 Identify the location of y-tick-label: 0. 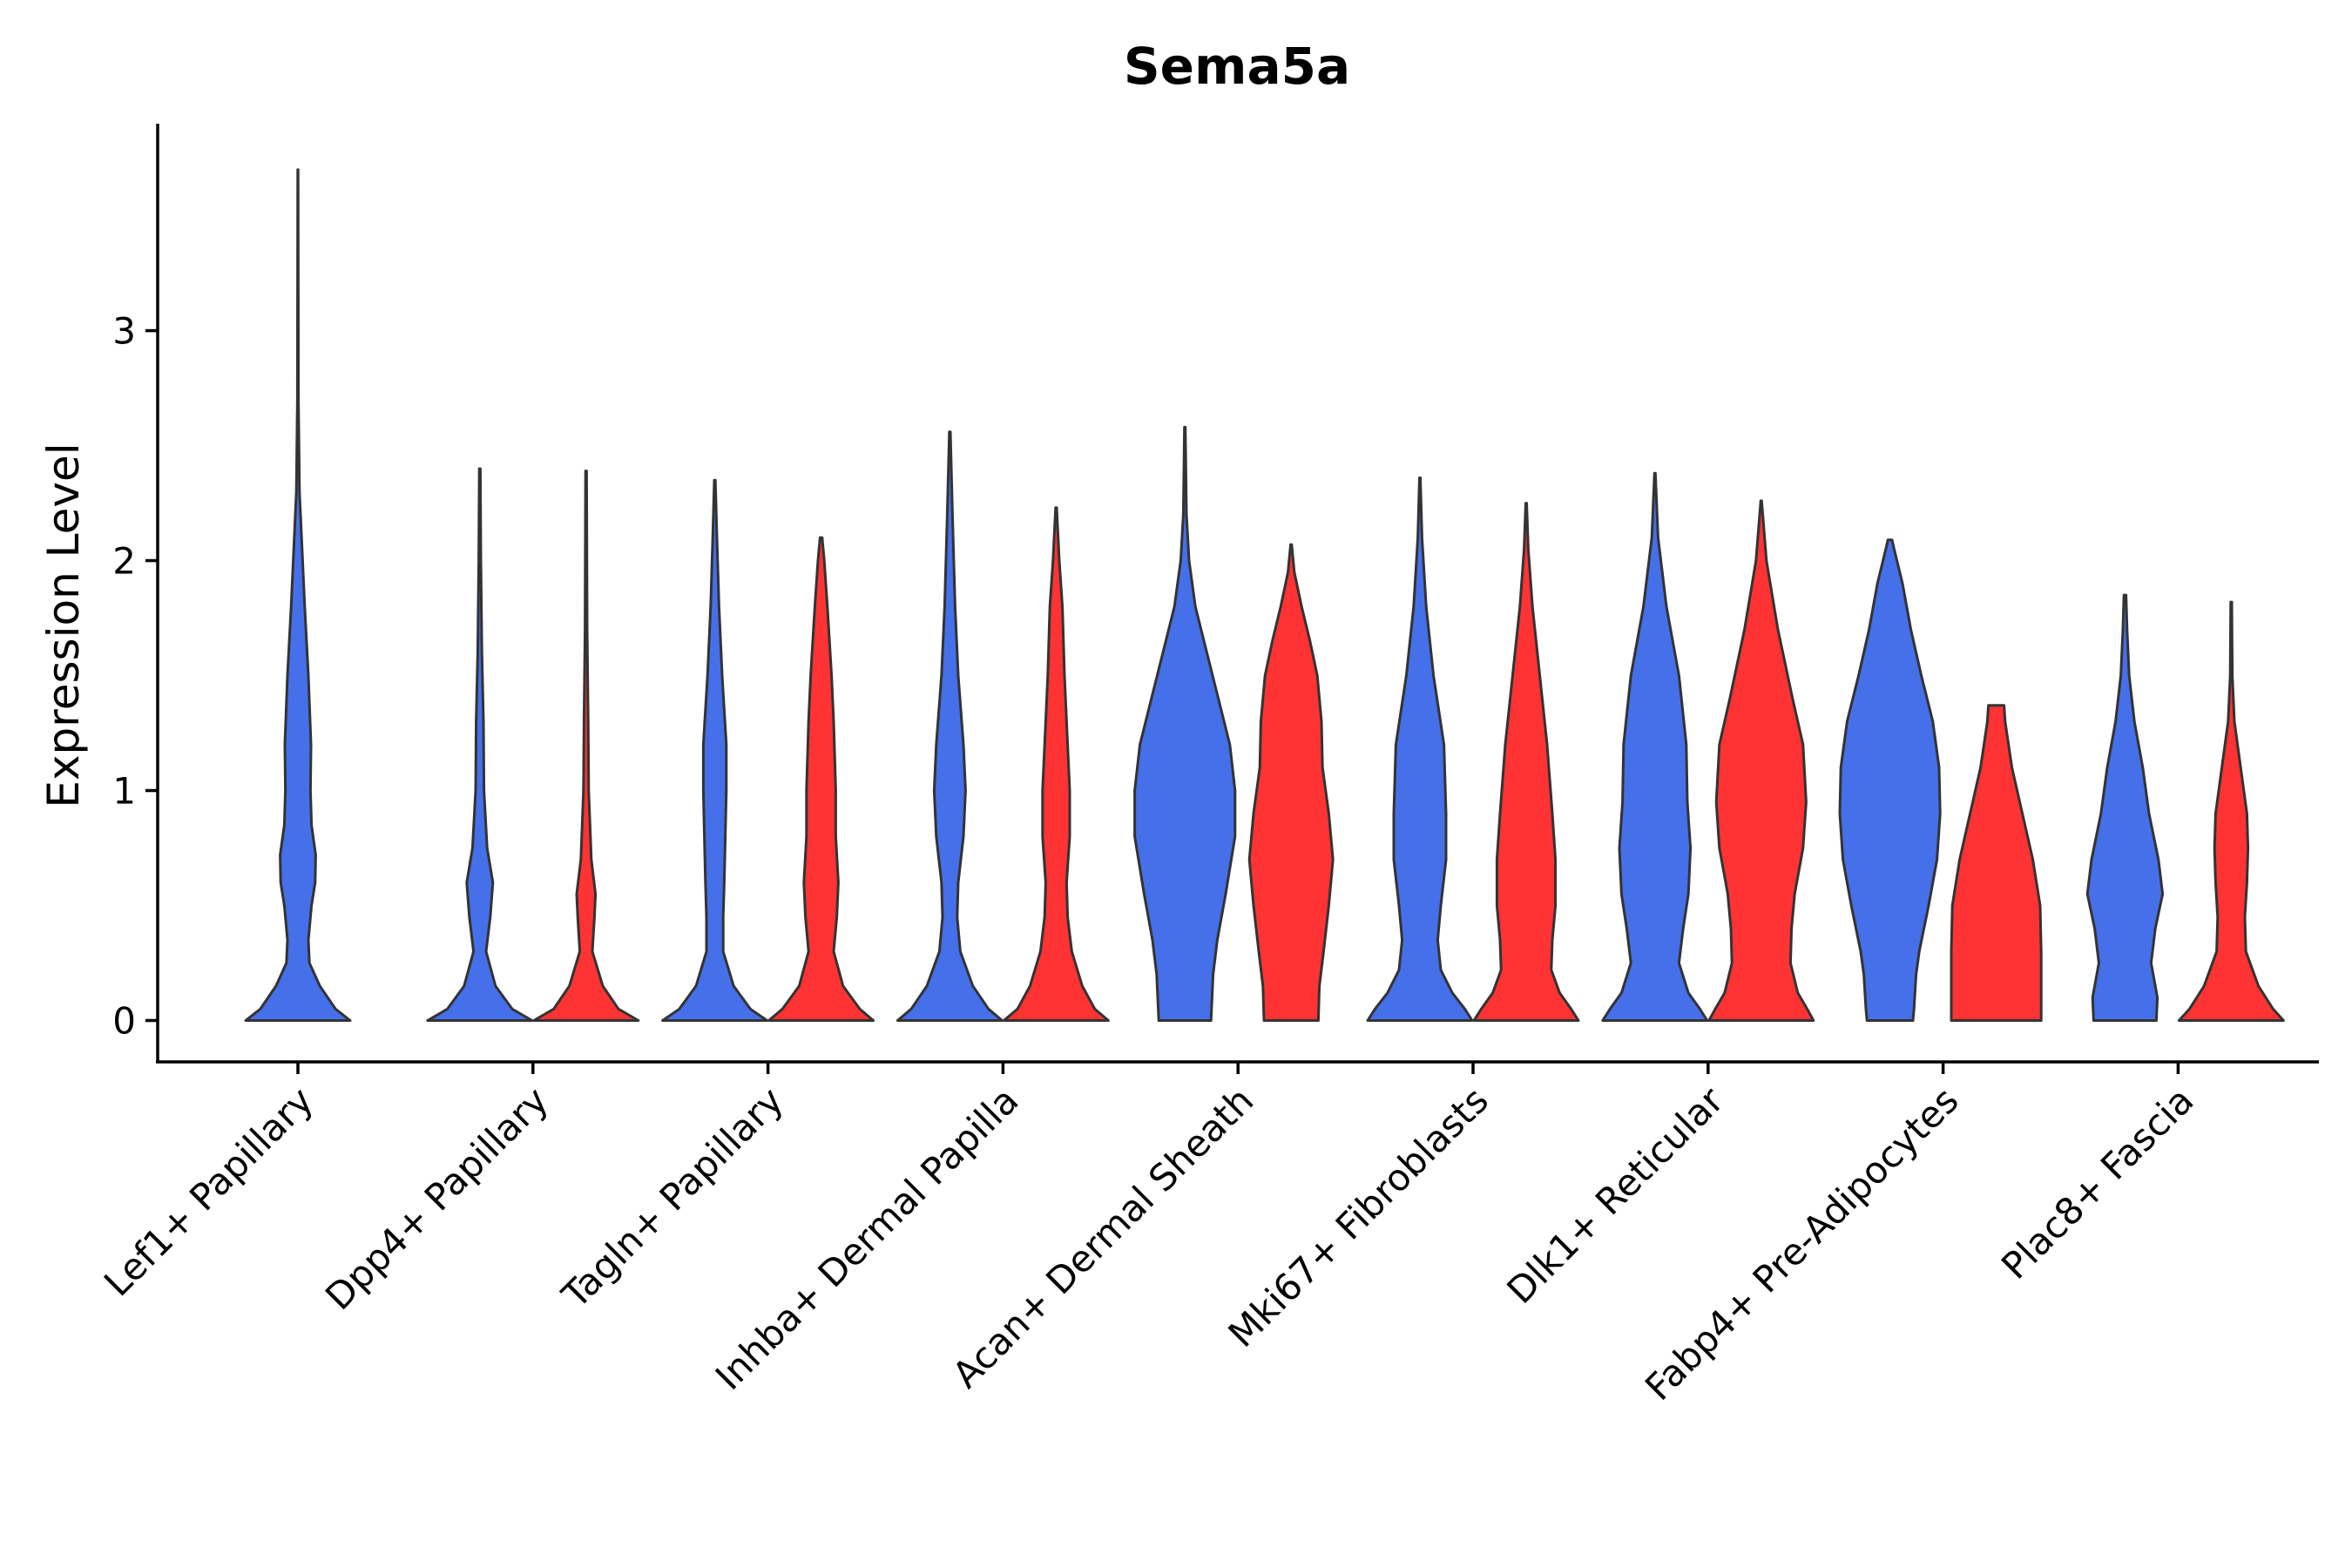
(124, 1021).